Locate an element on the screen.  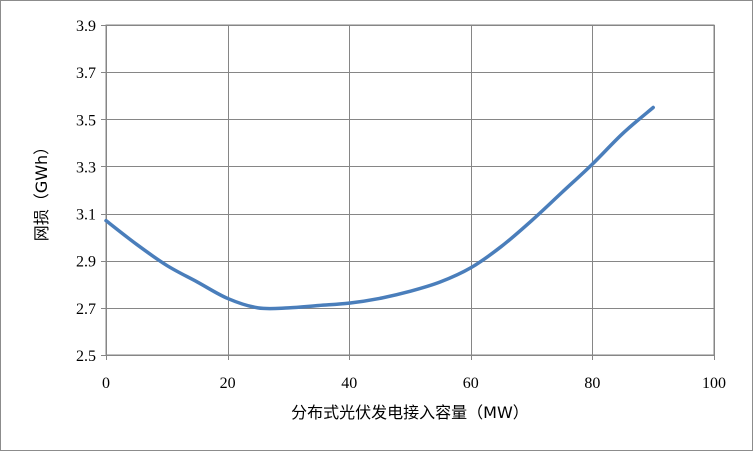
y-tick-label: 3.7 is located at coordinates (86, 73).